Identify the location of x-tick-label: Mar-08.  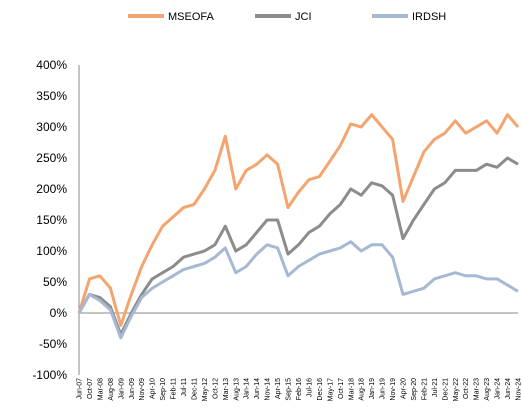
(100, 389).